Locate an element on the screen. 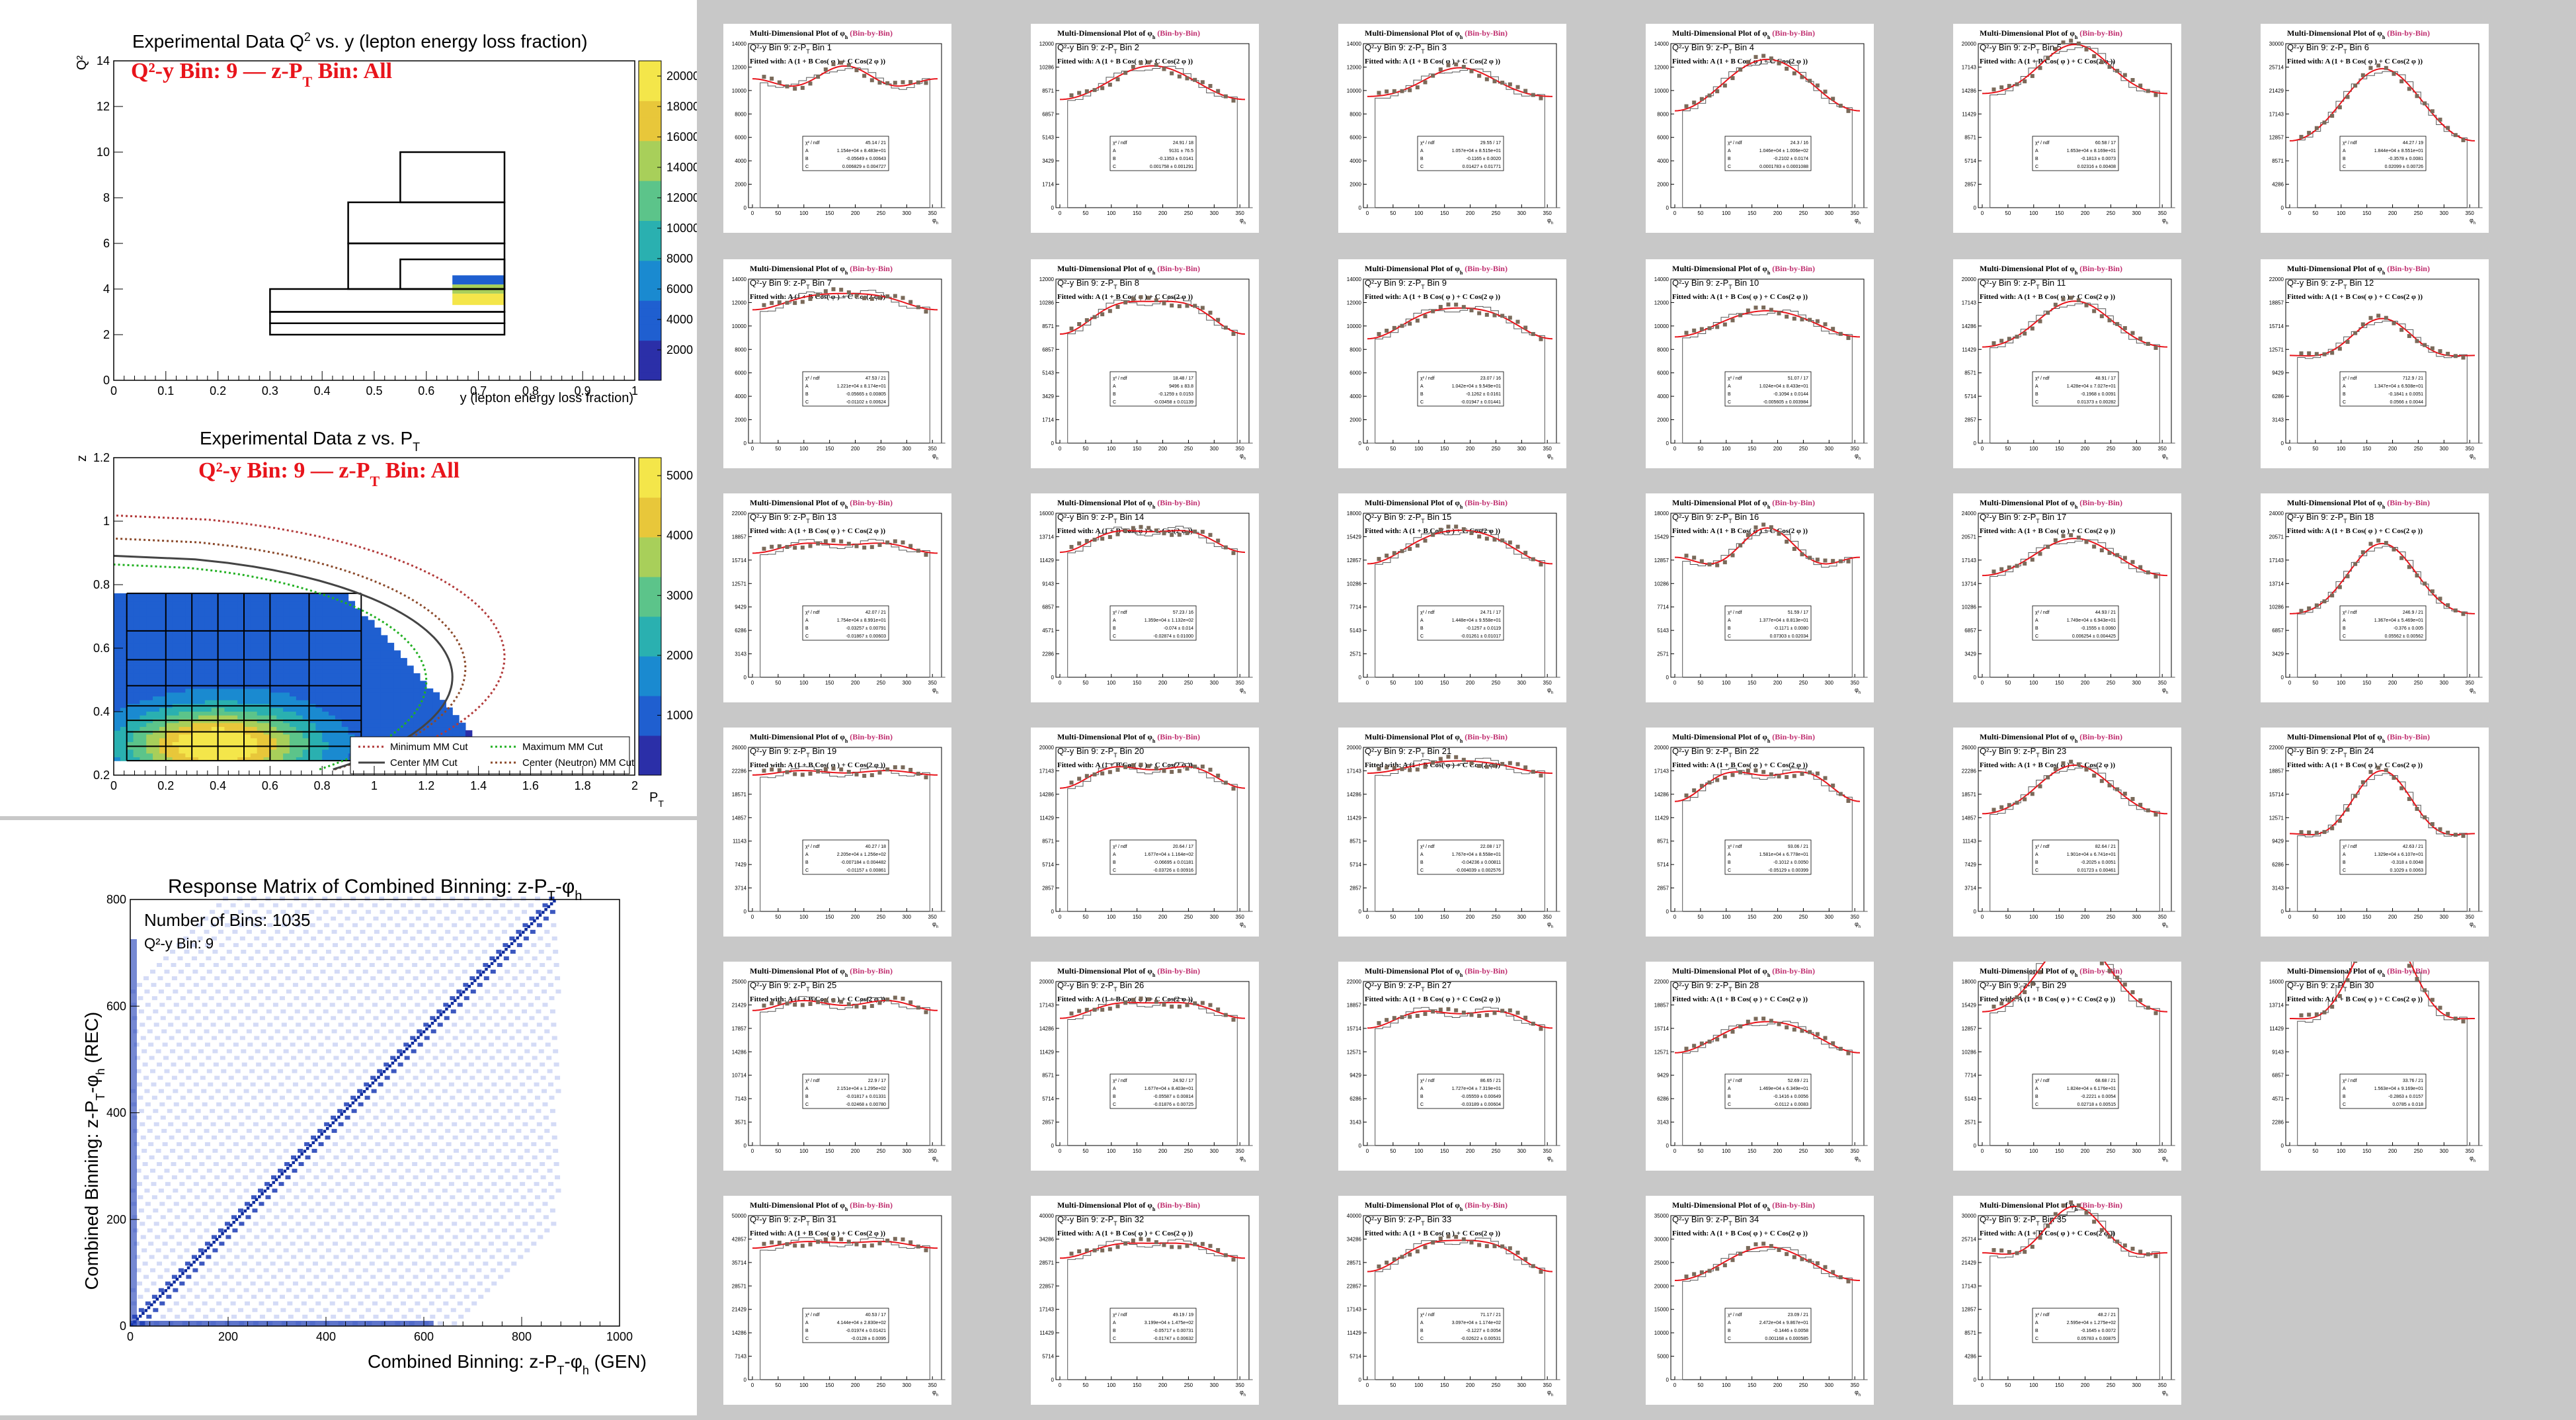 This screenshot has height=1420, width=2576. x-axis-sub: h is located at coordinates (2167, 224).